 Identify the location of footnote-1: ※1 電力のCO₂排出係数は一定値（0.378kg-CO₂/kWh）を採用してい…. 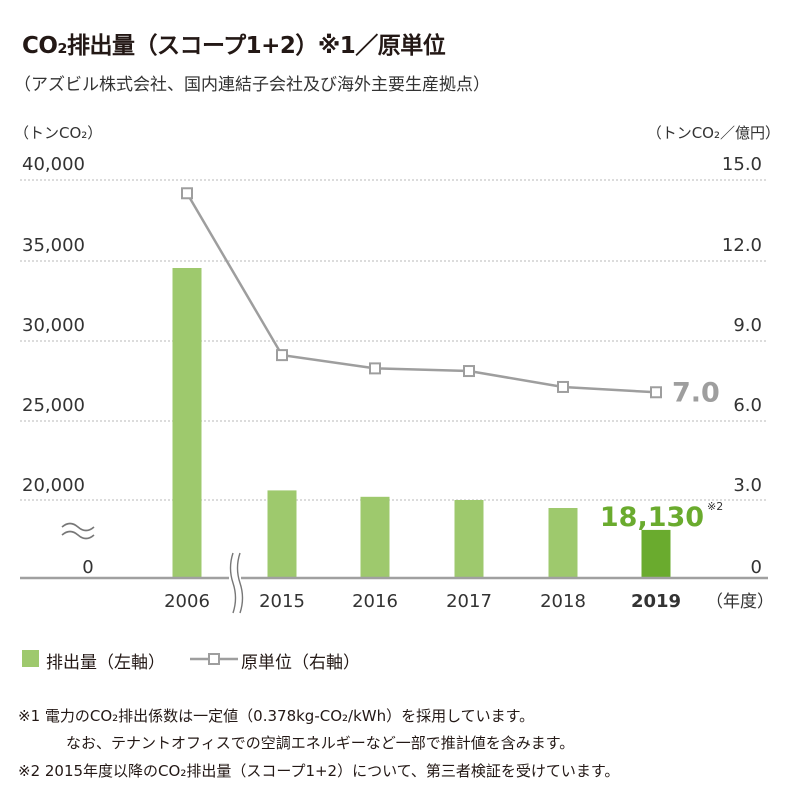
(276, 716).